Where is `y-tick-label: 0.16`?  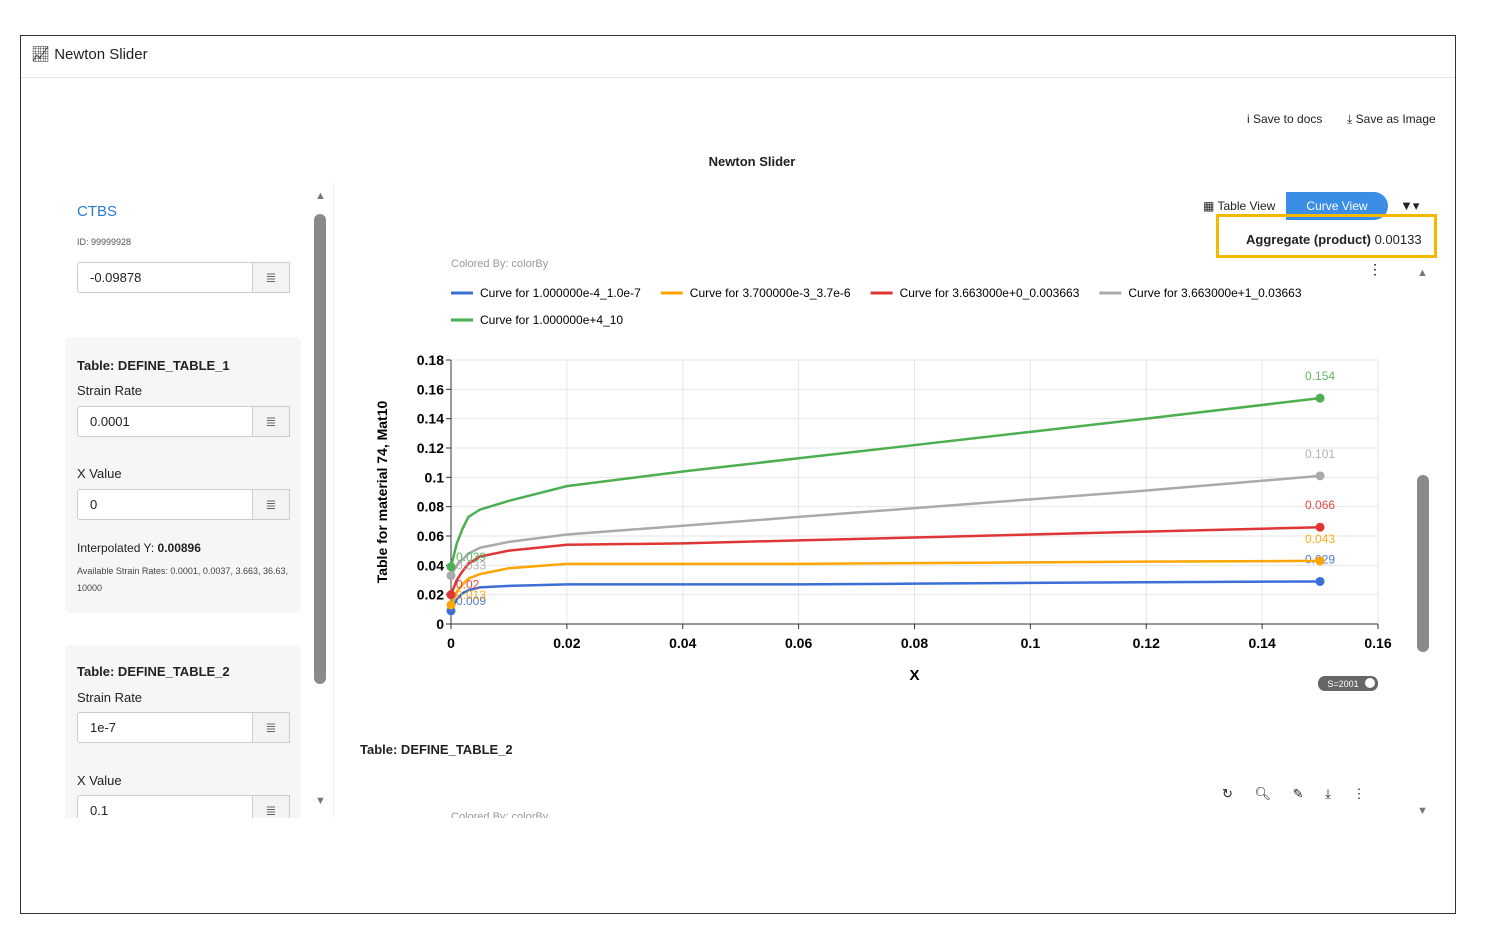
y-tick-label: 0.16 is located at coordinates (430, 389).